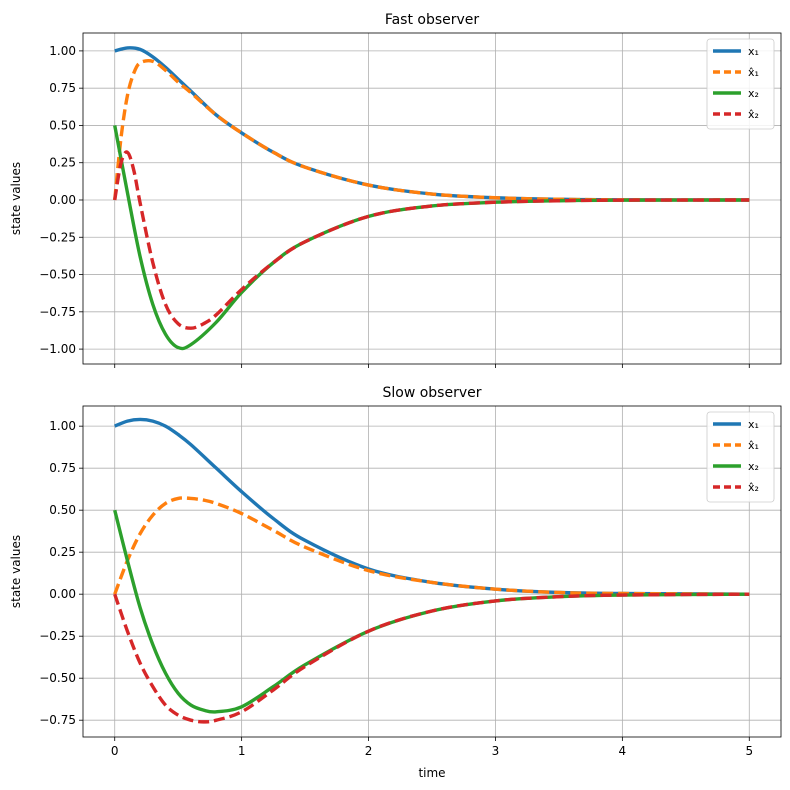 The width and height of the screenshot is (790, 790). Describe the element at coordinates (242, 751) in the screenshot. I see `x-tick-label: 1` at that location.